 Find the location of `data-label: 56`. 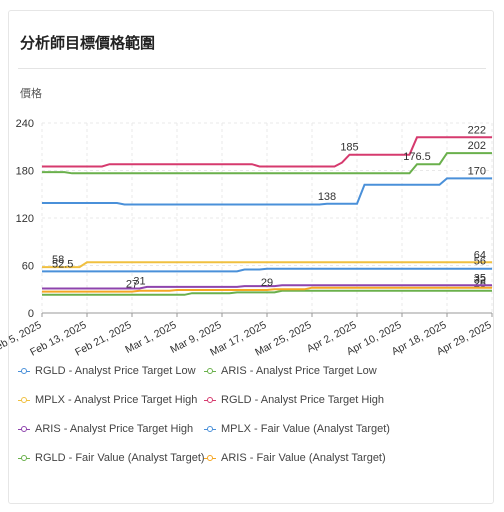

data-label: 56 is located at coordinates (480, 262).